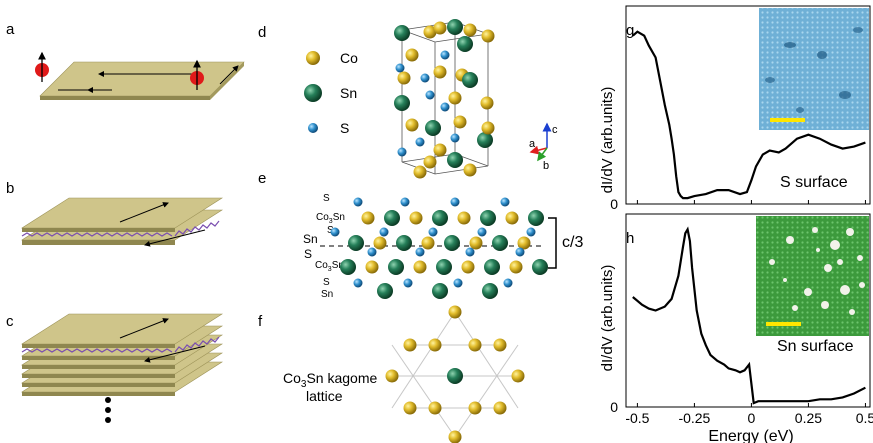 This screenshot has height=443, width=873. I want to click on kagome-label-line2: lattice, so click(324, 396).